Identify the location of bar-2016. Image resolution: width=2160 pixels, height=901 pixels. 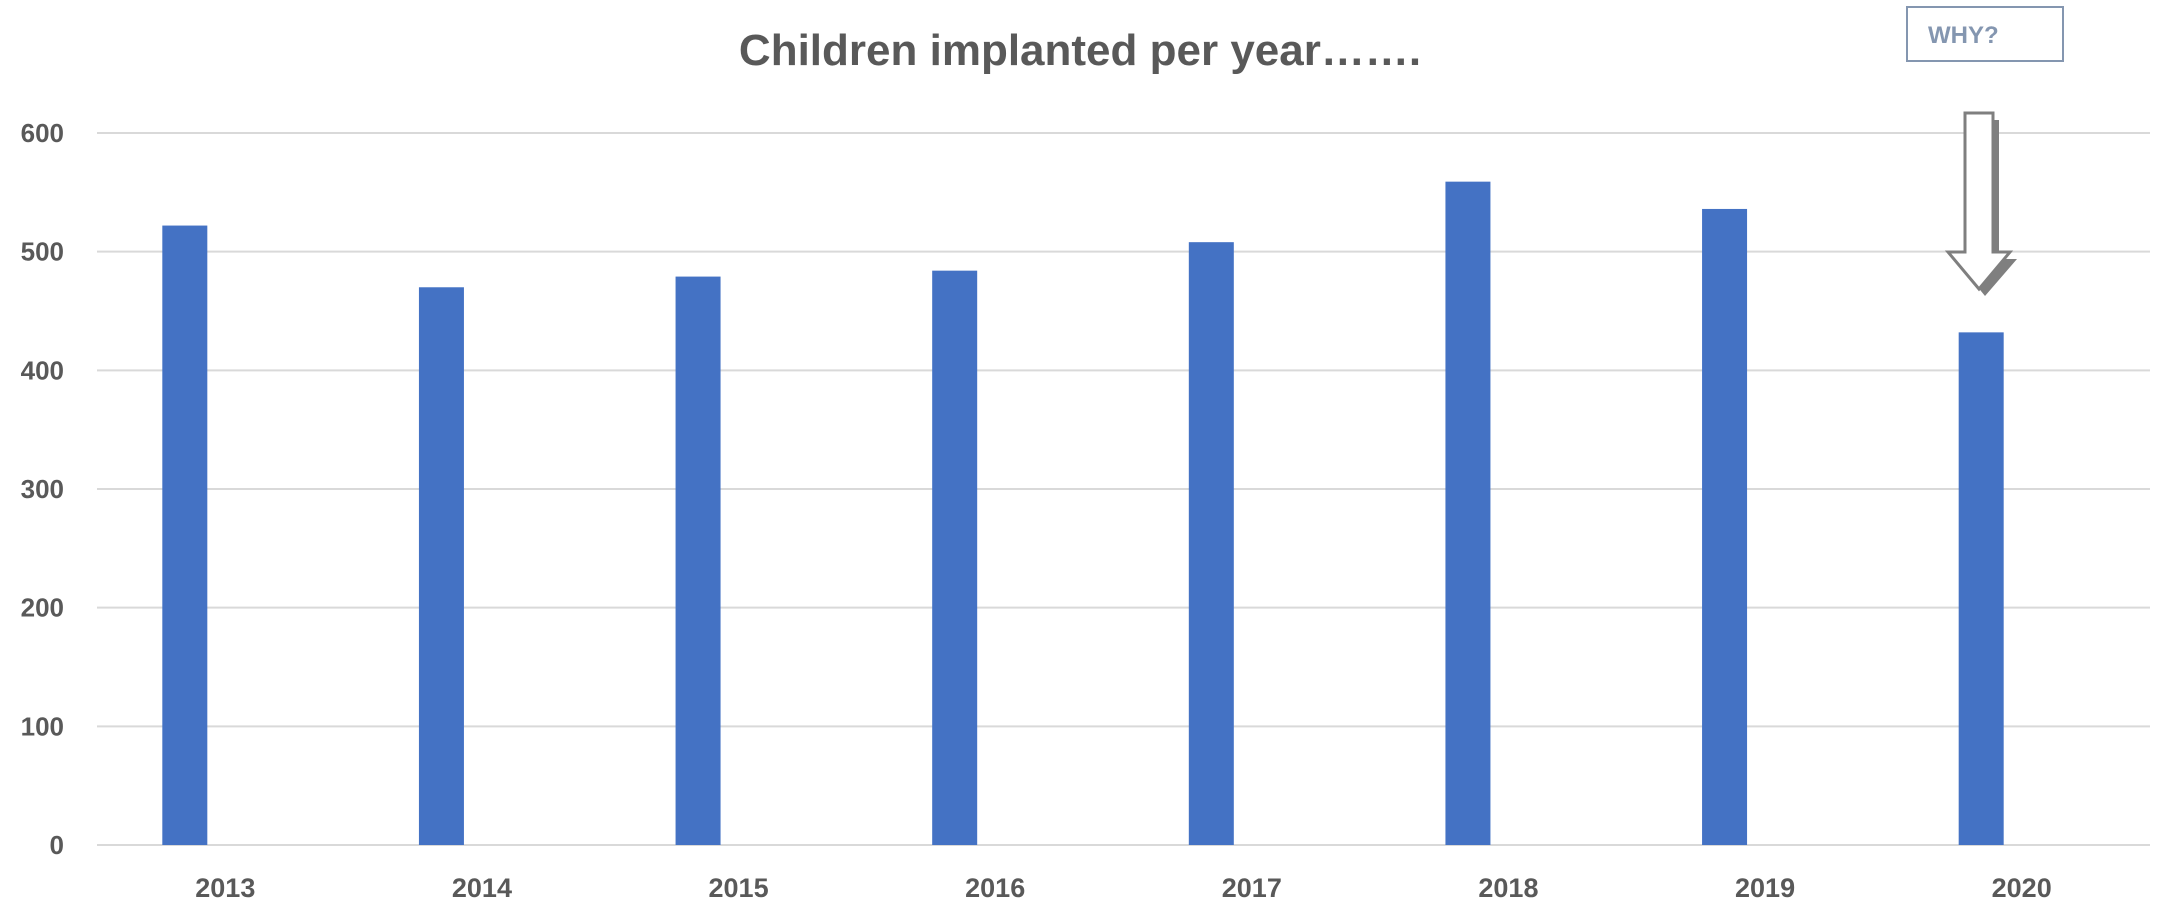
(955, 557).